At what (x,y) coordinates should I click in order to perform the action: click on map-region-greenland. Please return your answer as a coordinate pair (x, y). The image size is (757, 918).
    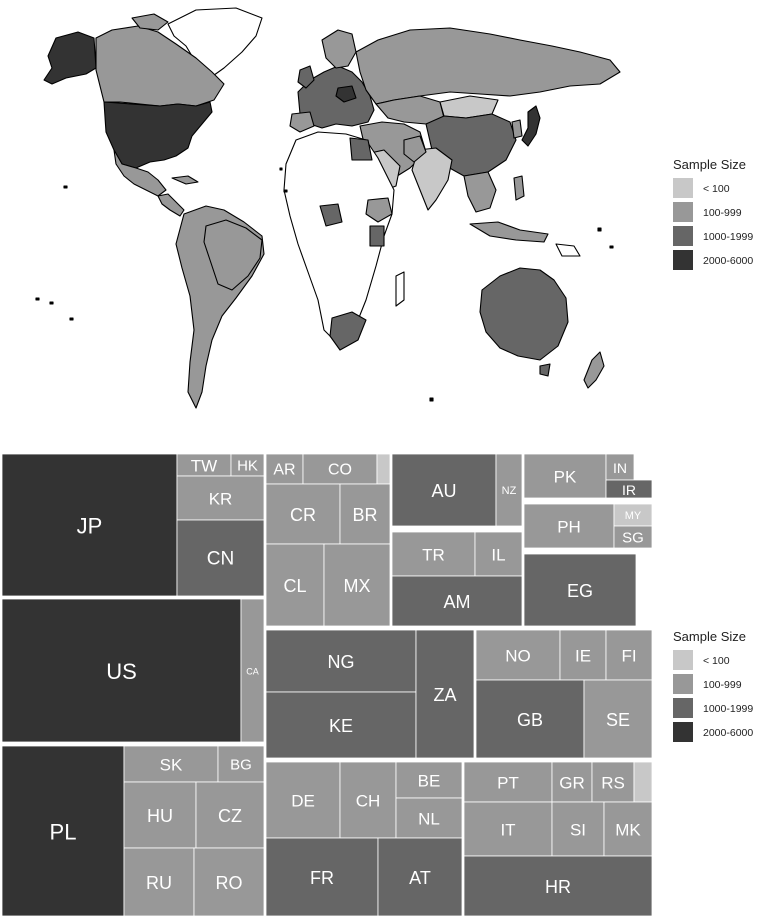
    Looking at the image, I should click on (215, 43).